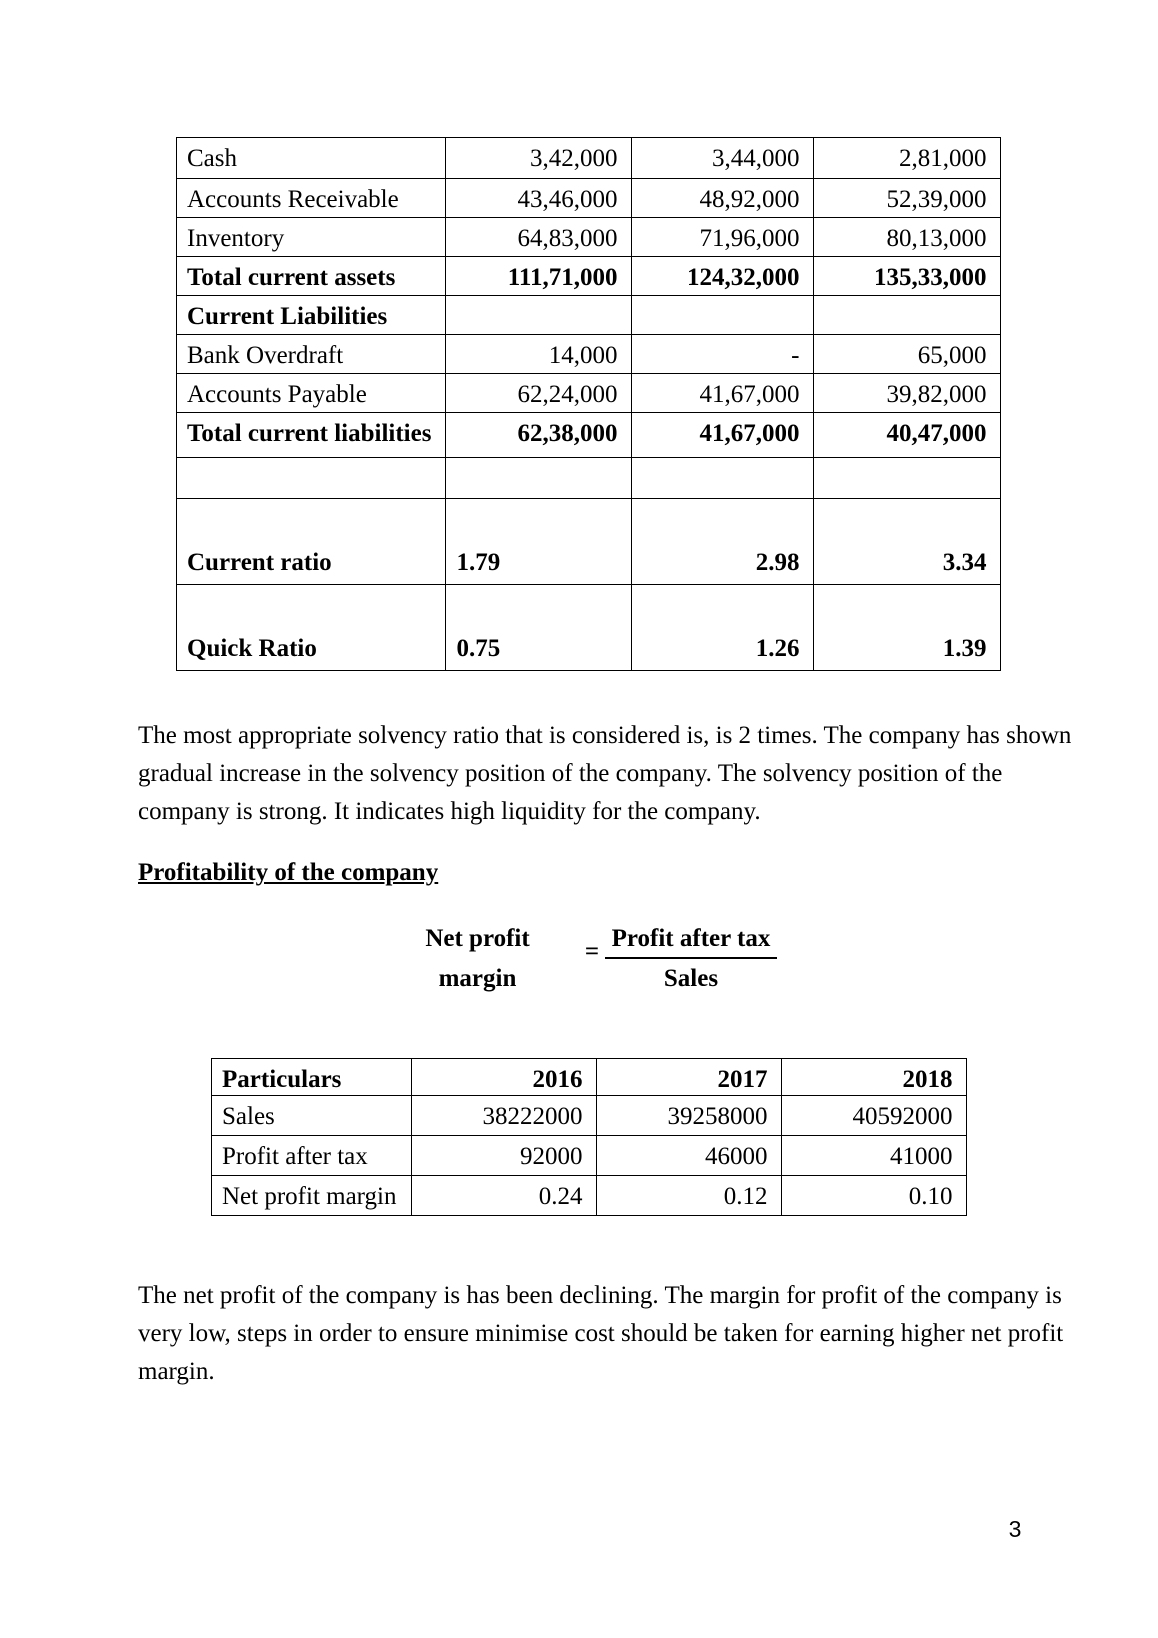 This screenshot has width=1158, height=1638. What do you see at coordinates (311, 354) in the screenshot?
I see `row-label: Bank Overdraft` at bounding box center [311, 354].